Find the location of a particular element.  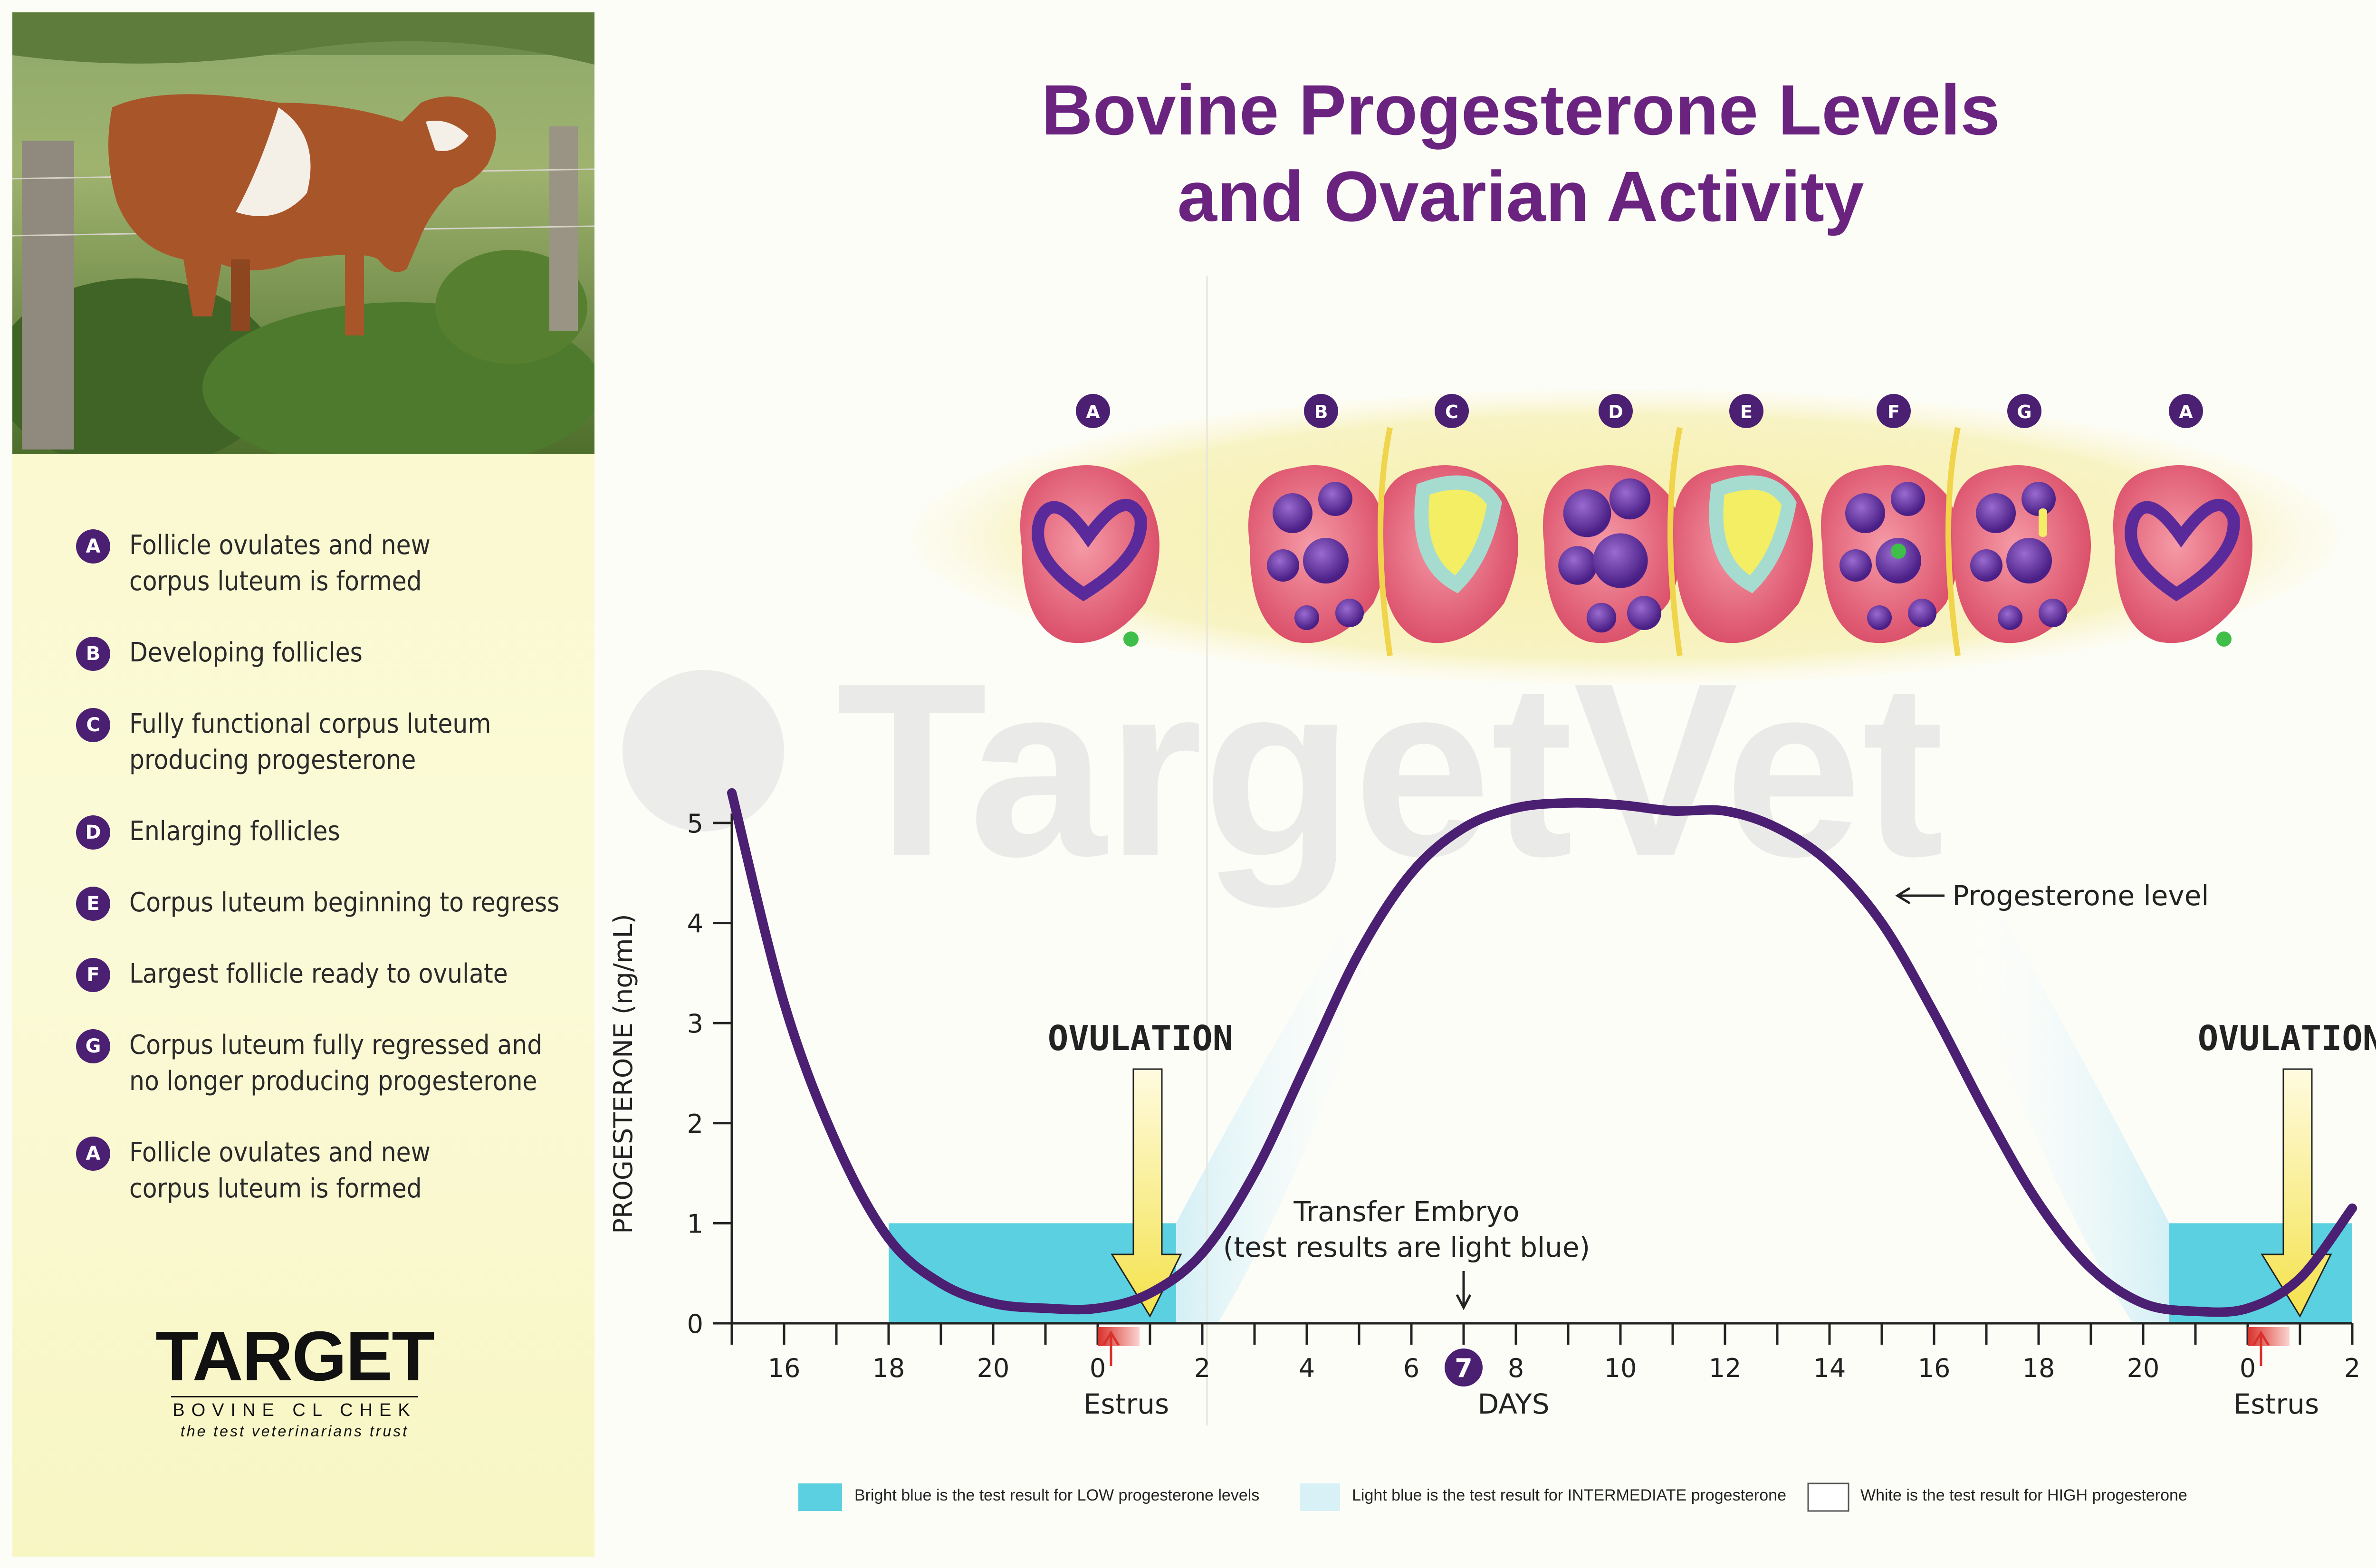

intermediate-zone-falling is located at coordinates (2062, 1113).